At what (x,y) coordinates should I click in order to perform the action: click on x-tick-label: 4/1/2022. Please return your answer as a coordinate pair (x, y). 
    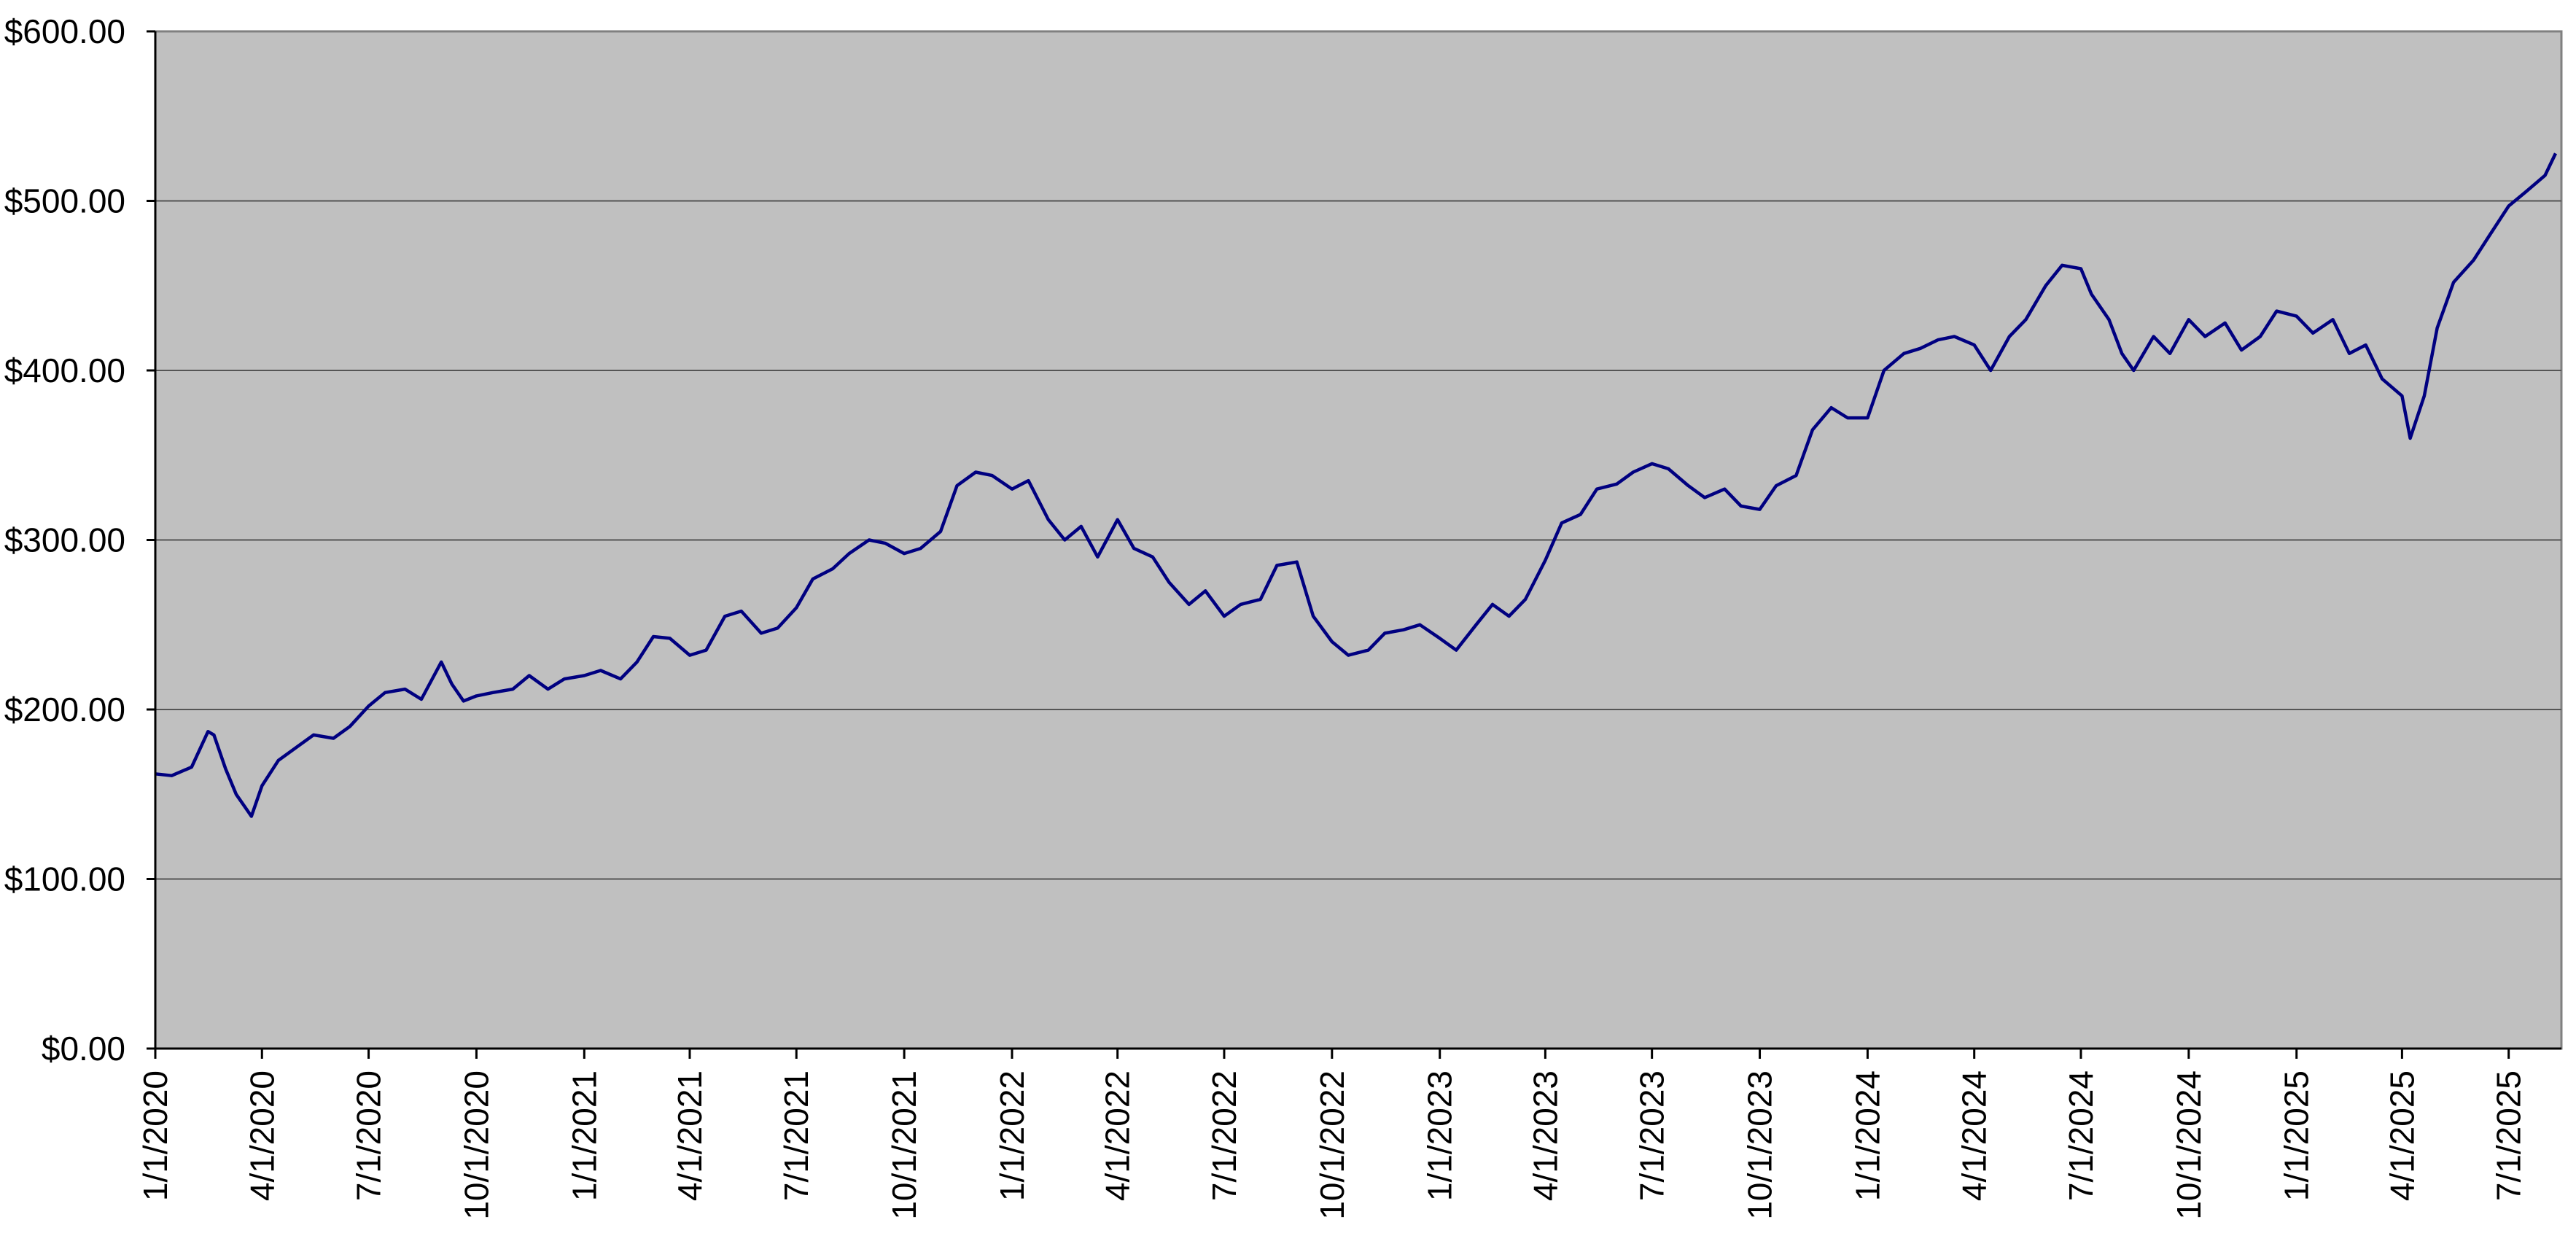
    Looking at the image, I should click on (1118, 1135).